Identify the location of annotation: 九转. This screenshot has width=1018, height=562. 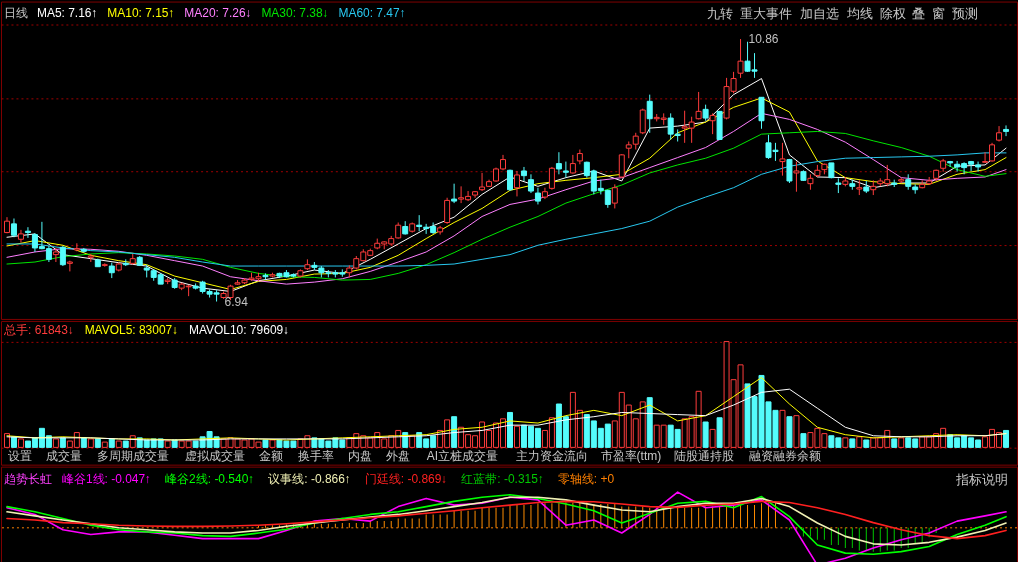
(719, 13).